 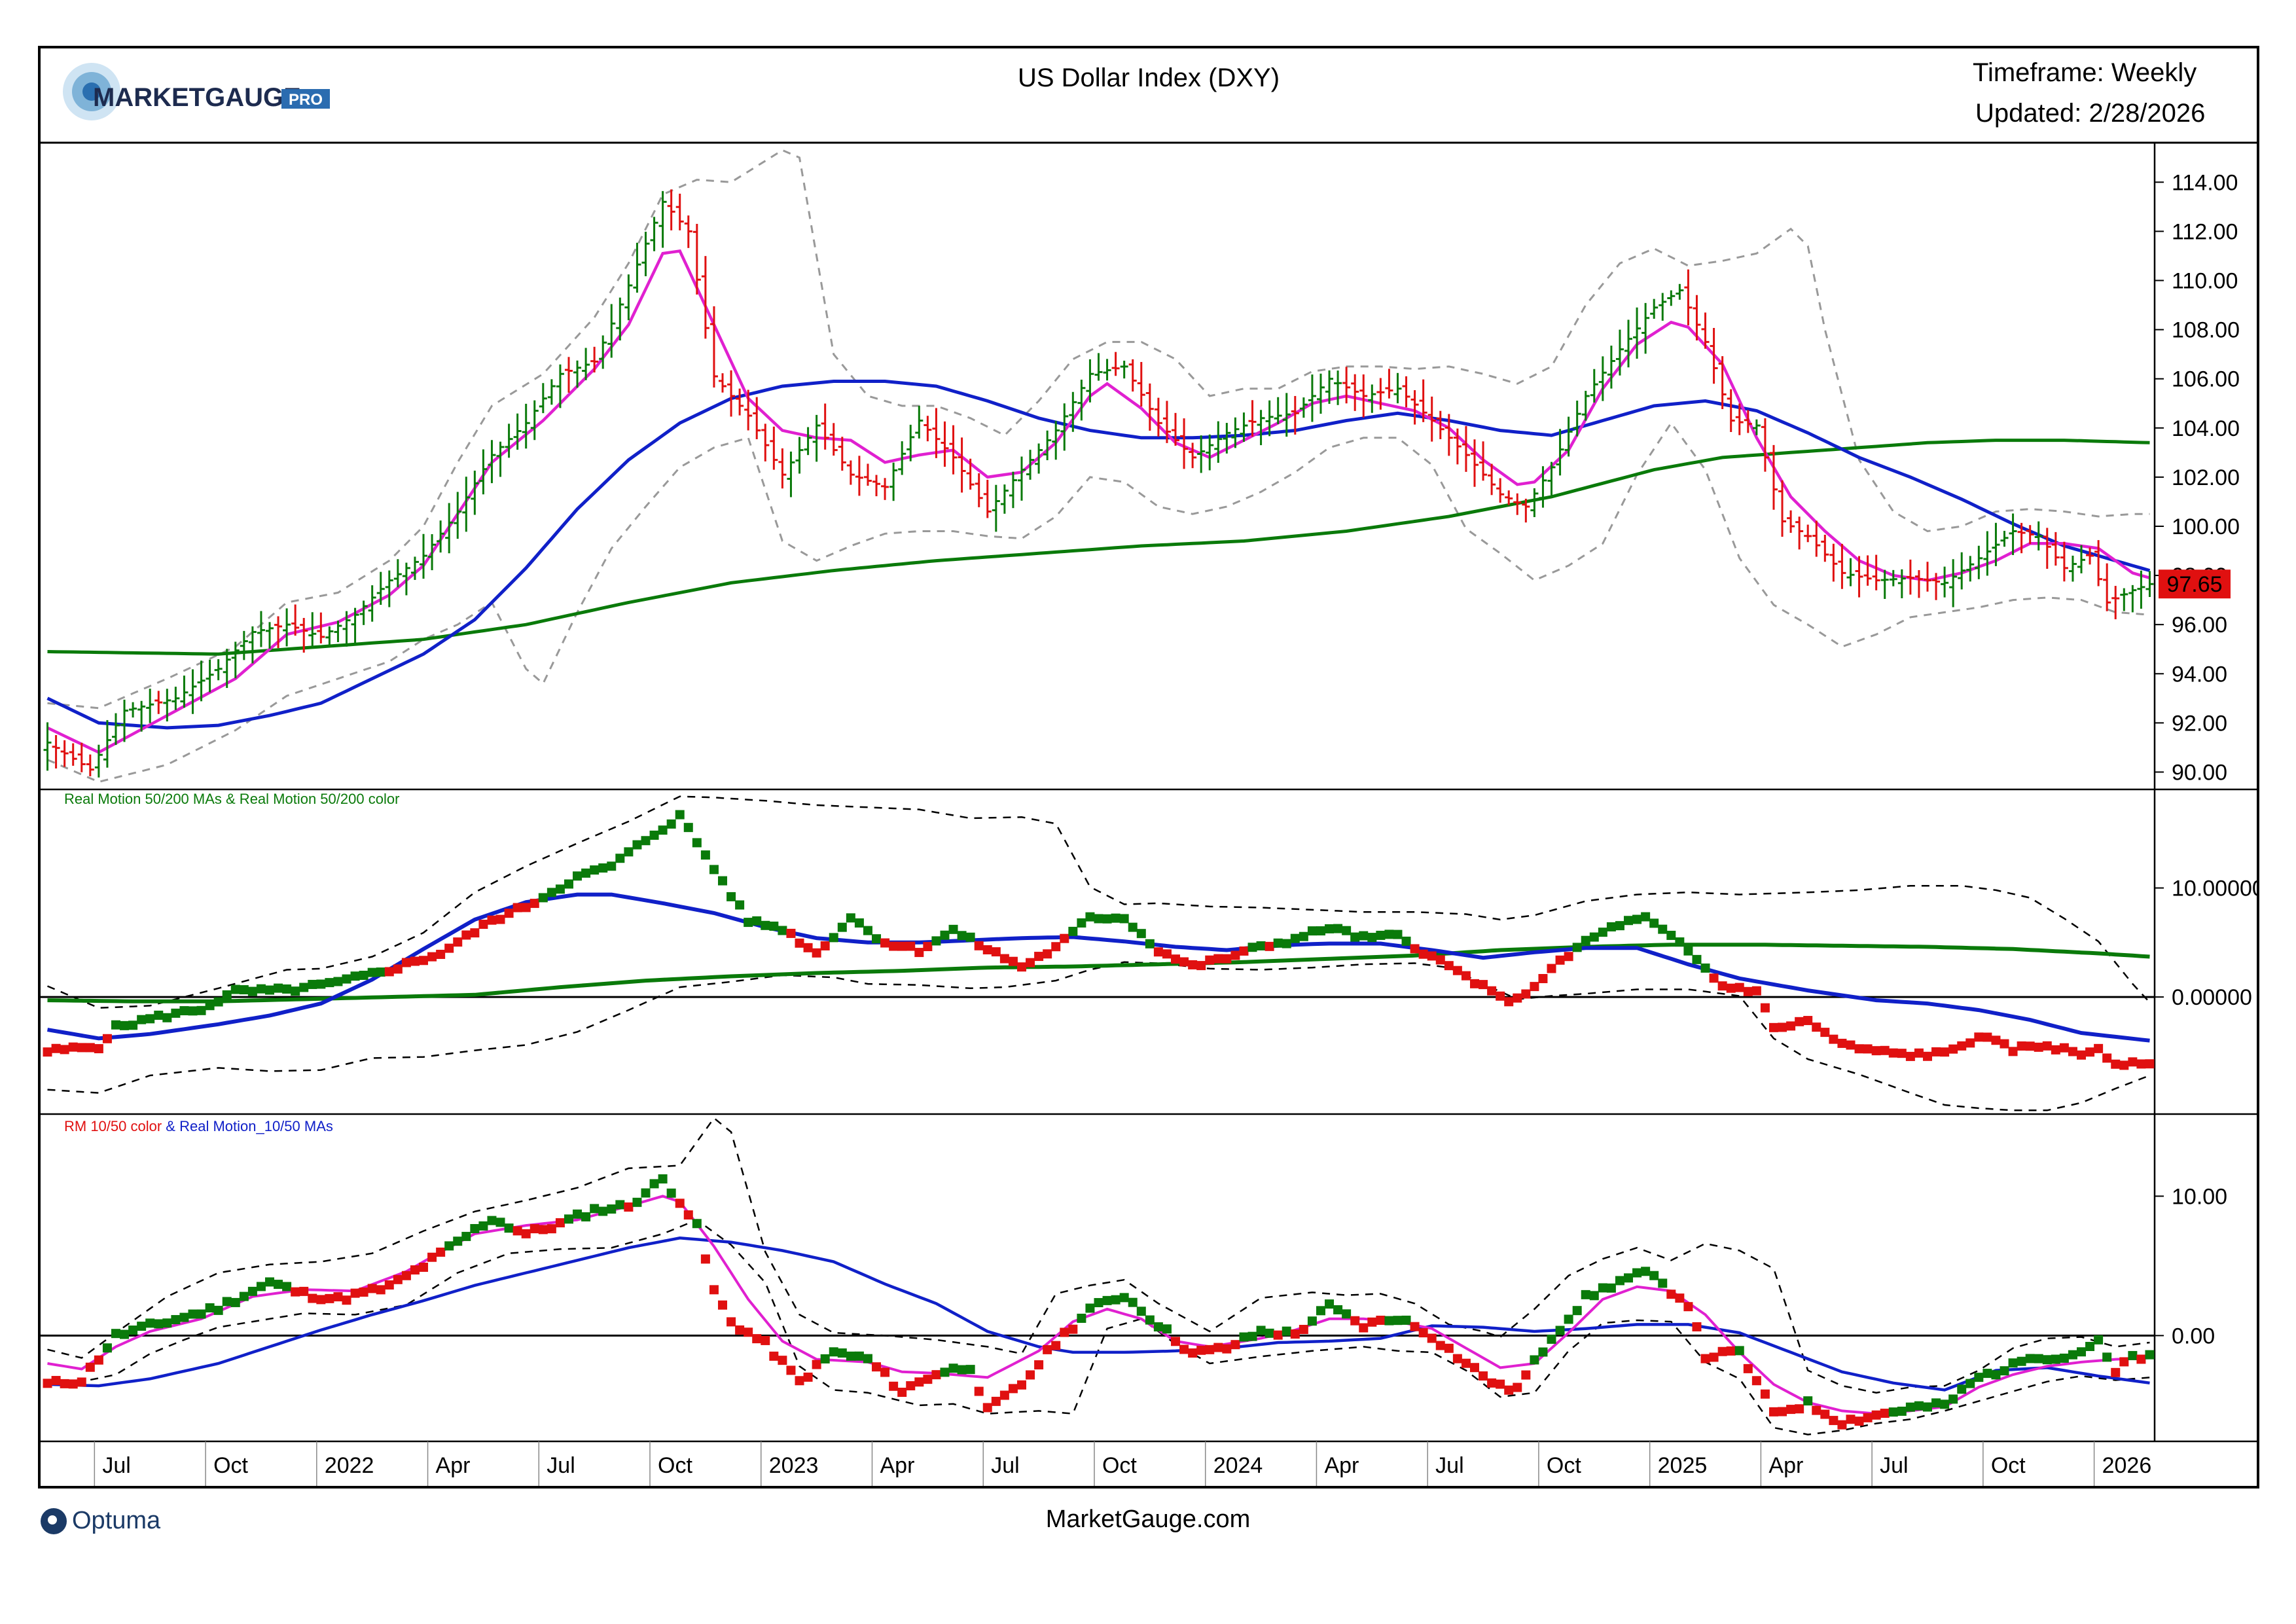 I want to click on price-axis-tick-label: 104.00, so click(x=2206, y=428).